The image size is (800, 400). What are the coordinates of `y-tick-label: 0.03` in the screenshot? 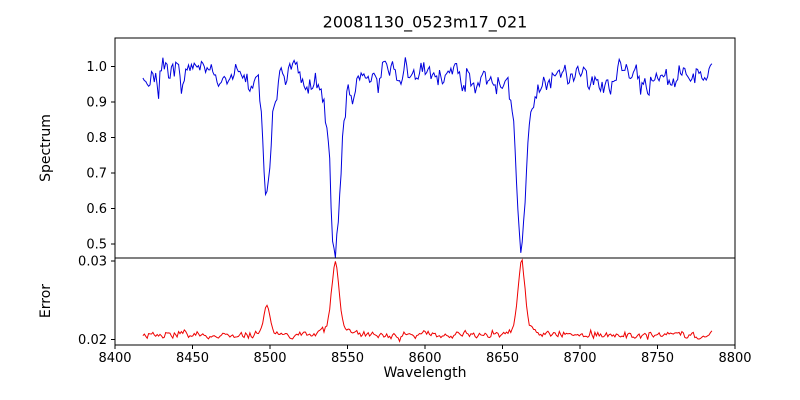 It's located at (92, 262).